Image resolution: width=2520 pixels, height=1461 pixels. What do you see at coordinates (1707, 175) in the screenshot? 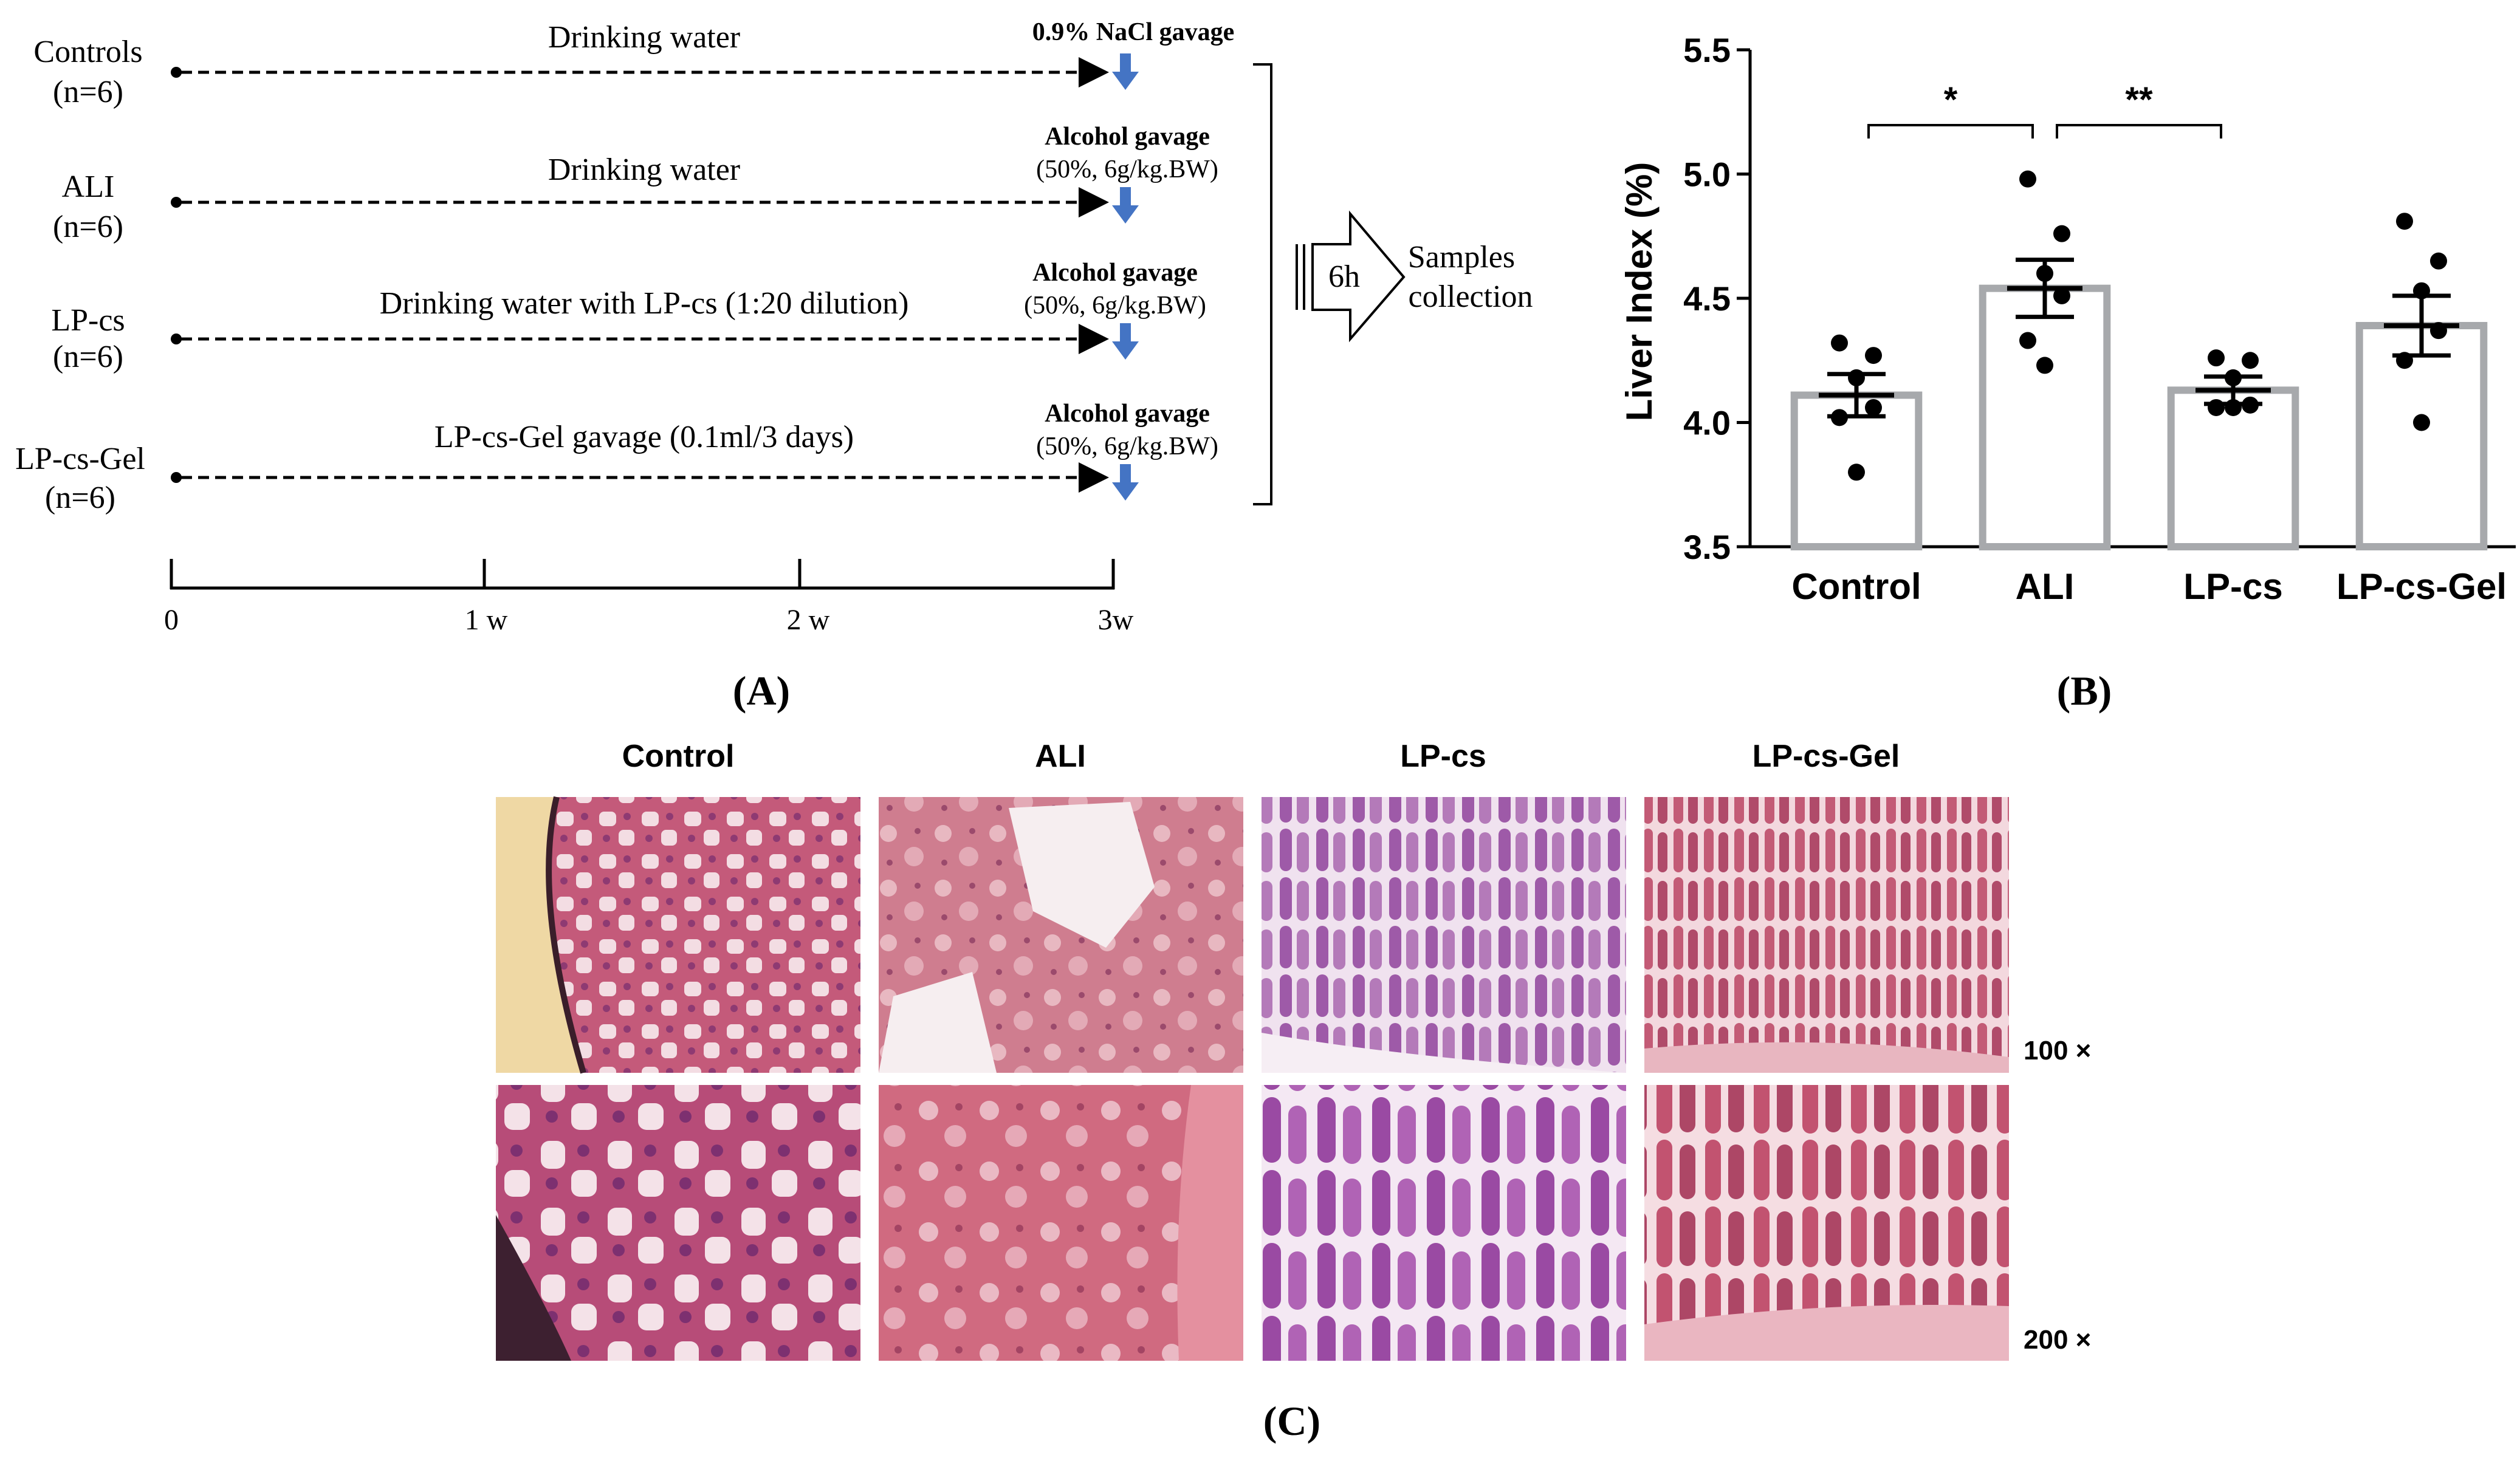
I see `y-tick-label: 5.0` at bounding box center [1707, 175].